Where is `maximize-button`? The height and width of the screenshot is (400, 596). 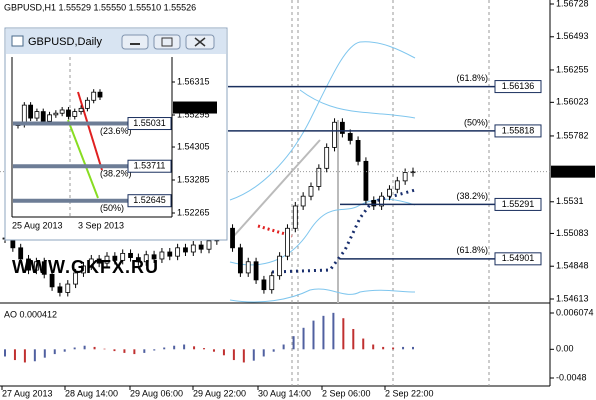 maximize-button is located at coordinates (167, 42).